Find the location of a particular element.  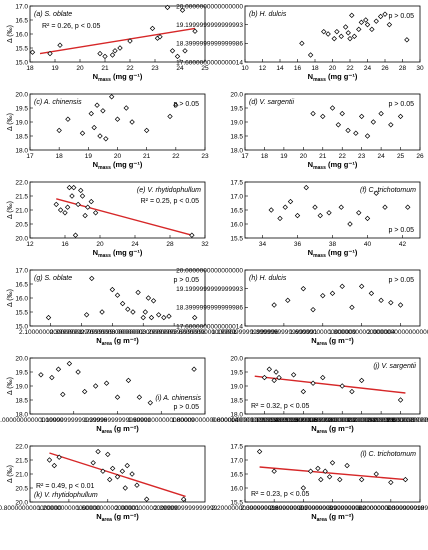

x-tick-label: 20 is located at coordinates (118, 156).